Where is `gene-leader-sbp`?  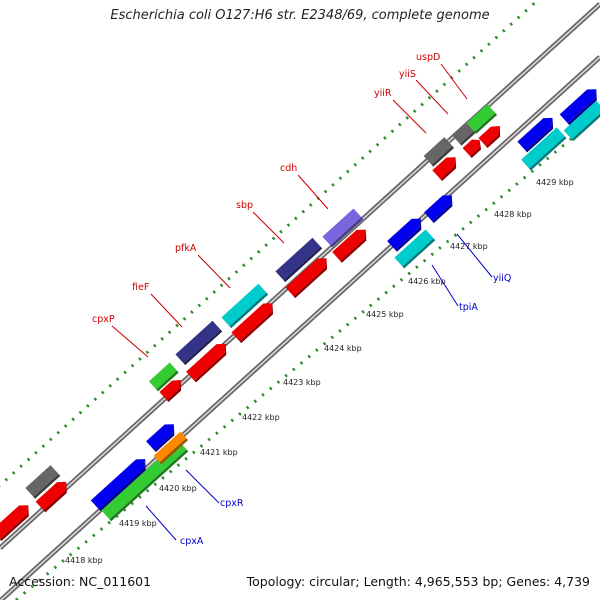
gene-leader-sbp is located at coordinates (268, 227).